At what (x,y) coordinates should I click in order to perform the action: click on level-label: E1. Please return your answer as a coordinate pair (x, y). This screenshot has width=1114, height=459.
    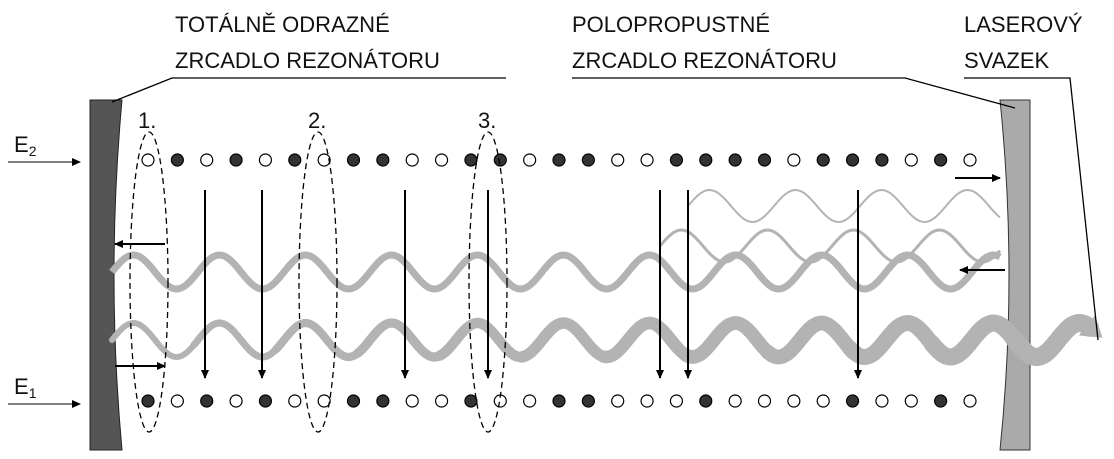
    Looking at the image, I should click on (25, 387).